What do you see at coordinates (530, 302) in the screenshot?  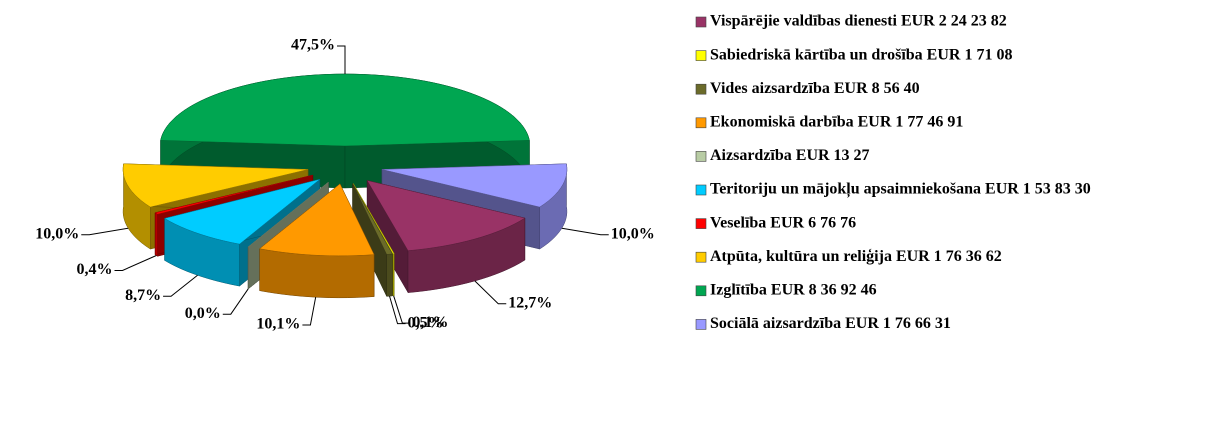 I see `data-label: 12,7%` at bounding box center [530, 302].